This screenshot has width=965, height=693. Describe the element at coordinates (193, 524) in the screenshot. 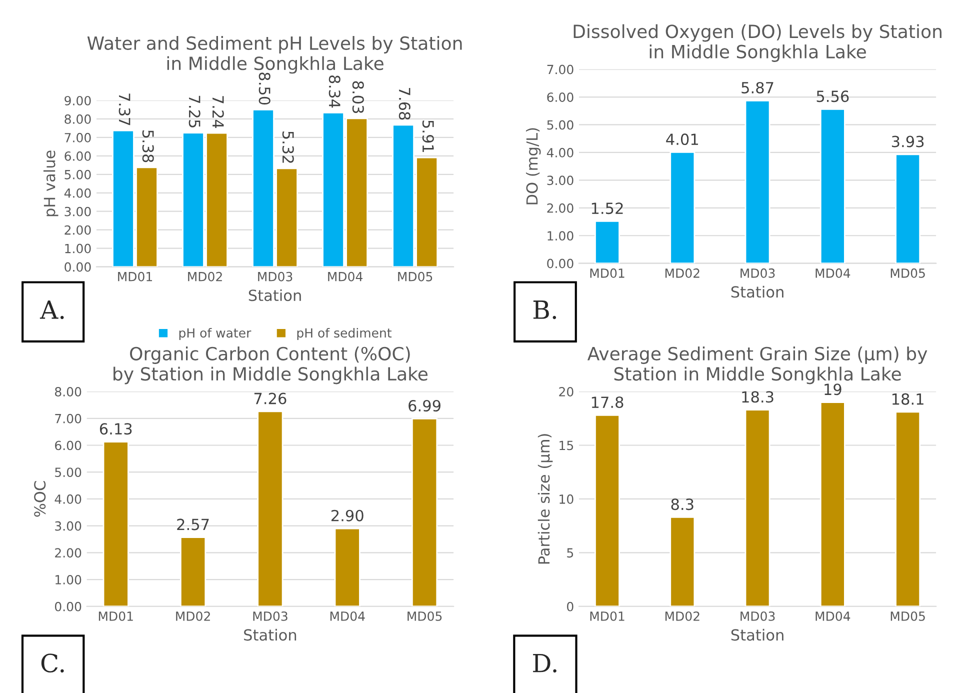

I see `data-label: 2.57` at that location.